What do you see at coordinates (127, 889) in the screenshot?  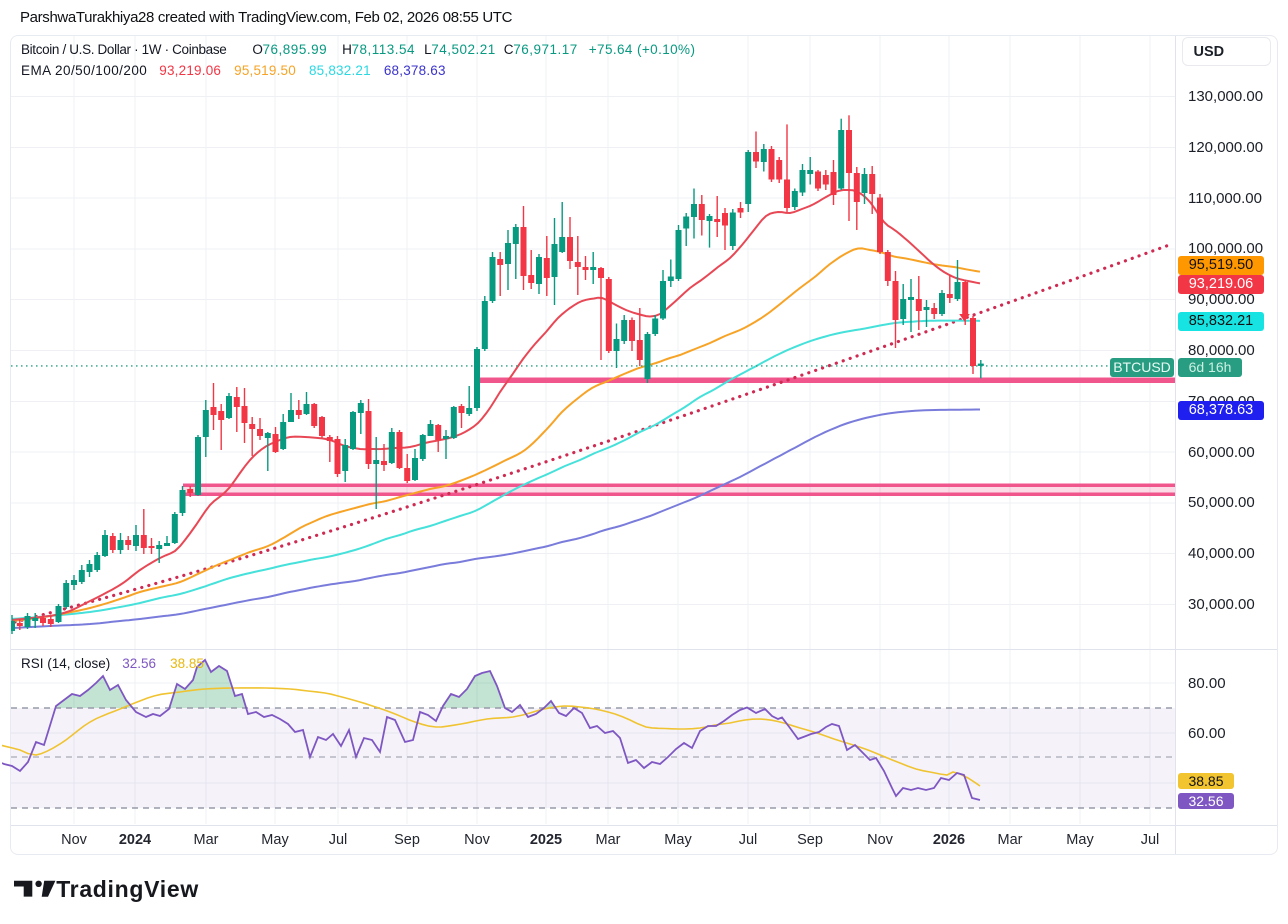 I see `svg-text: TradingView` at bounding box center [127, 889].